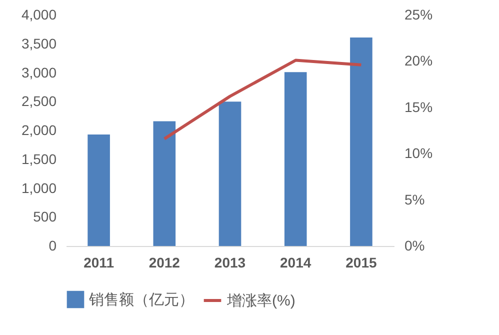 This screenshot has width=499, height=335. I want to click on y-tick-label: 3,500, so click(39, 43).